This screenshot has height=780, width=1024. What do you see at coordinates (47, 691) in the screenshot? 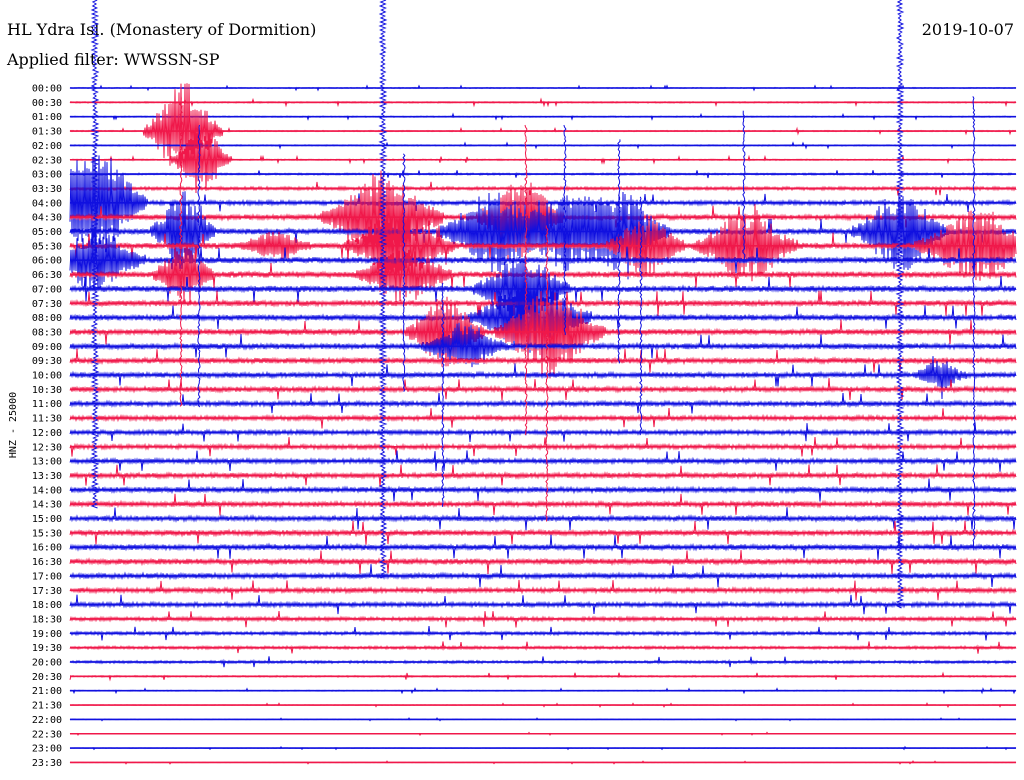
I see `row-label: 21:00` at bounding box center [47, 691].